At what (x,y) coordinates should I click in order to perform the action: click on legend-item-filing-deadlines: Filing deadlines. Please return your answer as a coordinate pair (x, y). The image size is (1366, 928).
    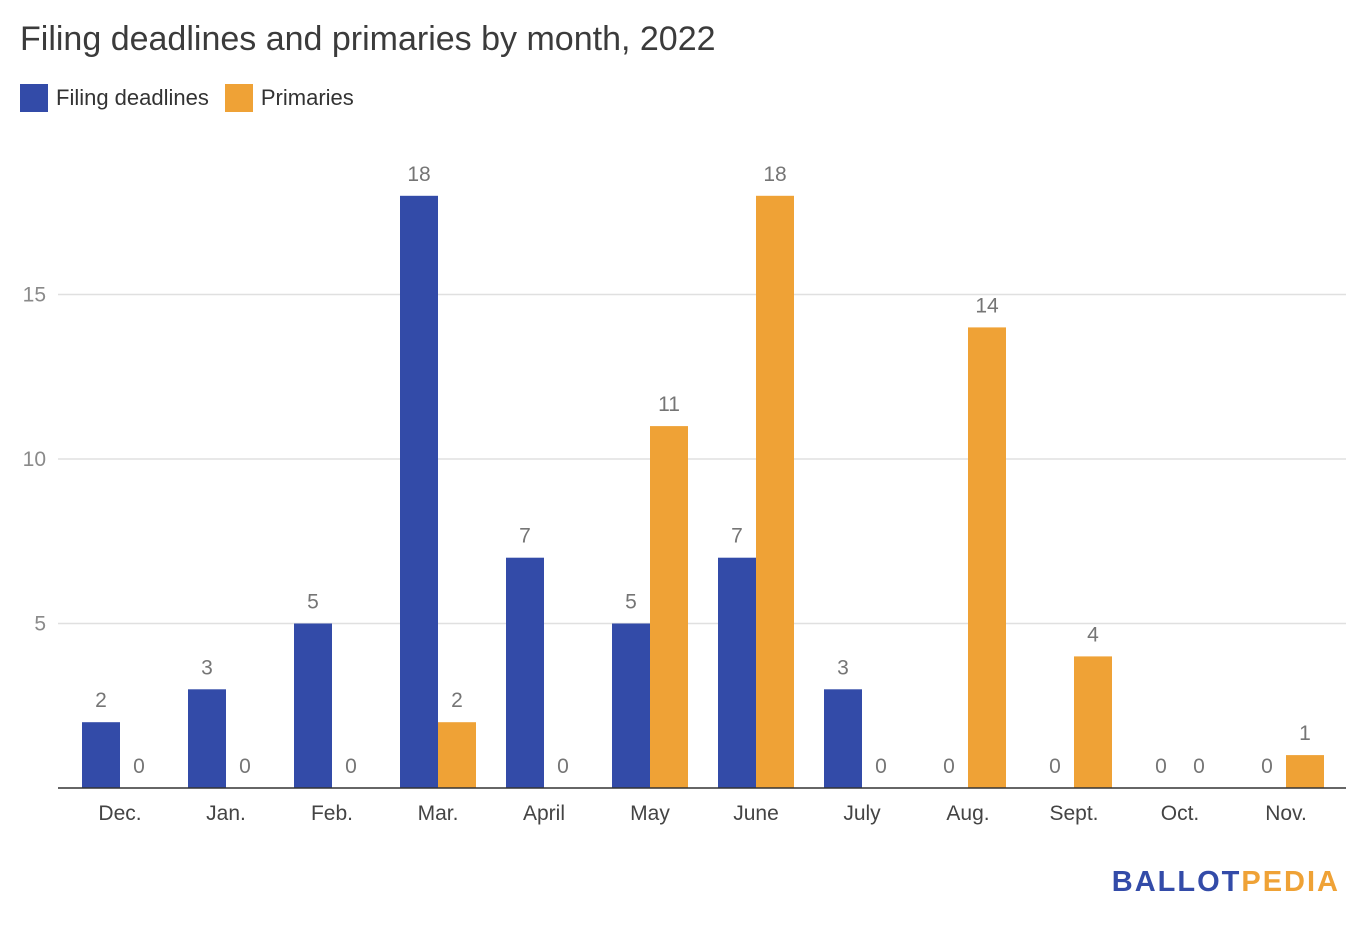
    Looking at the image, I should click on (114, 98).